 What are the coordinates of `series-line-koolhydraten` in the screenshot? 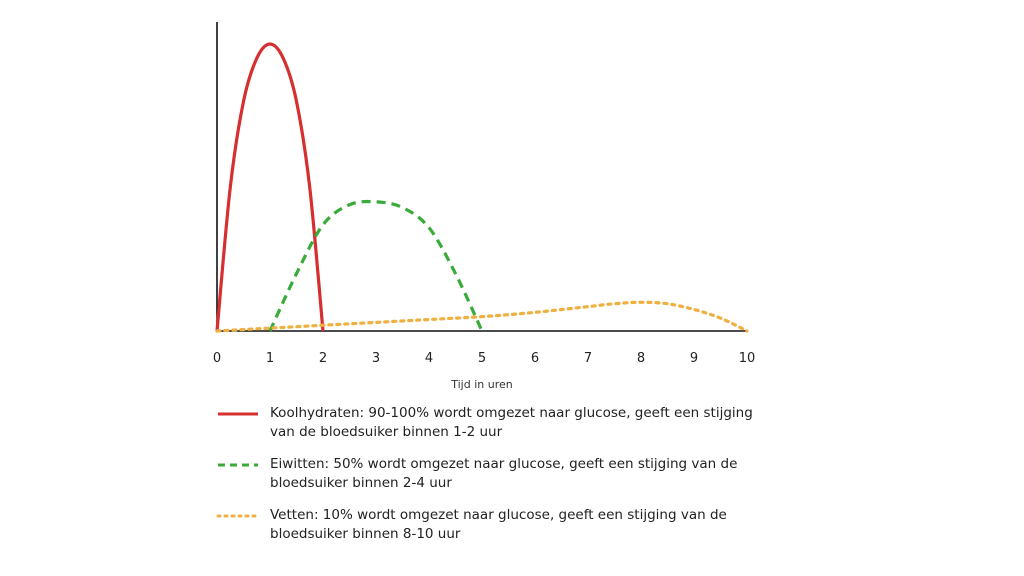 It's located at (270, 187).